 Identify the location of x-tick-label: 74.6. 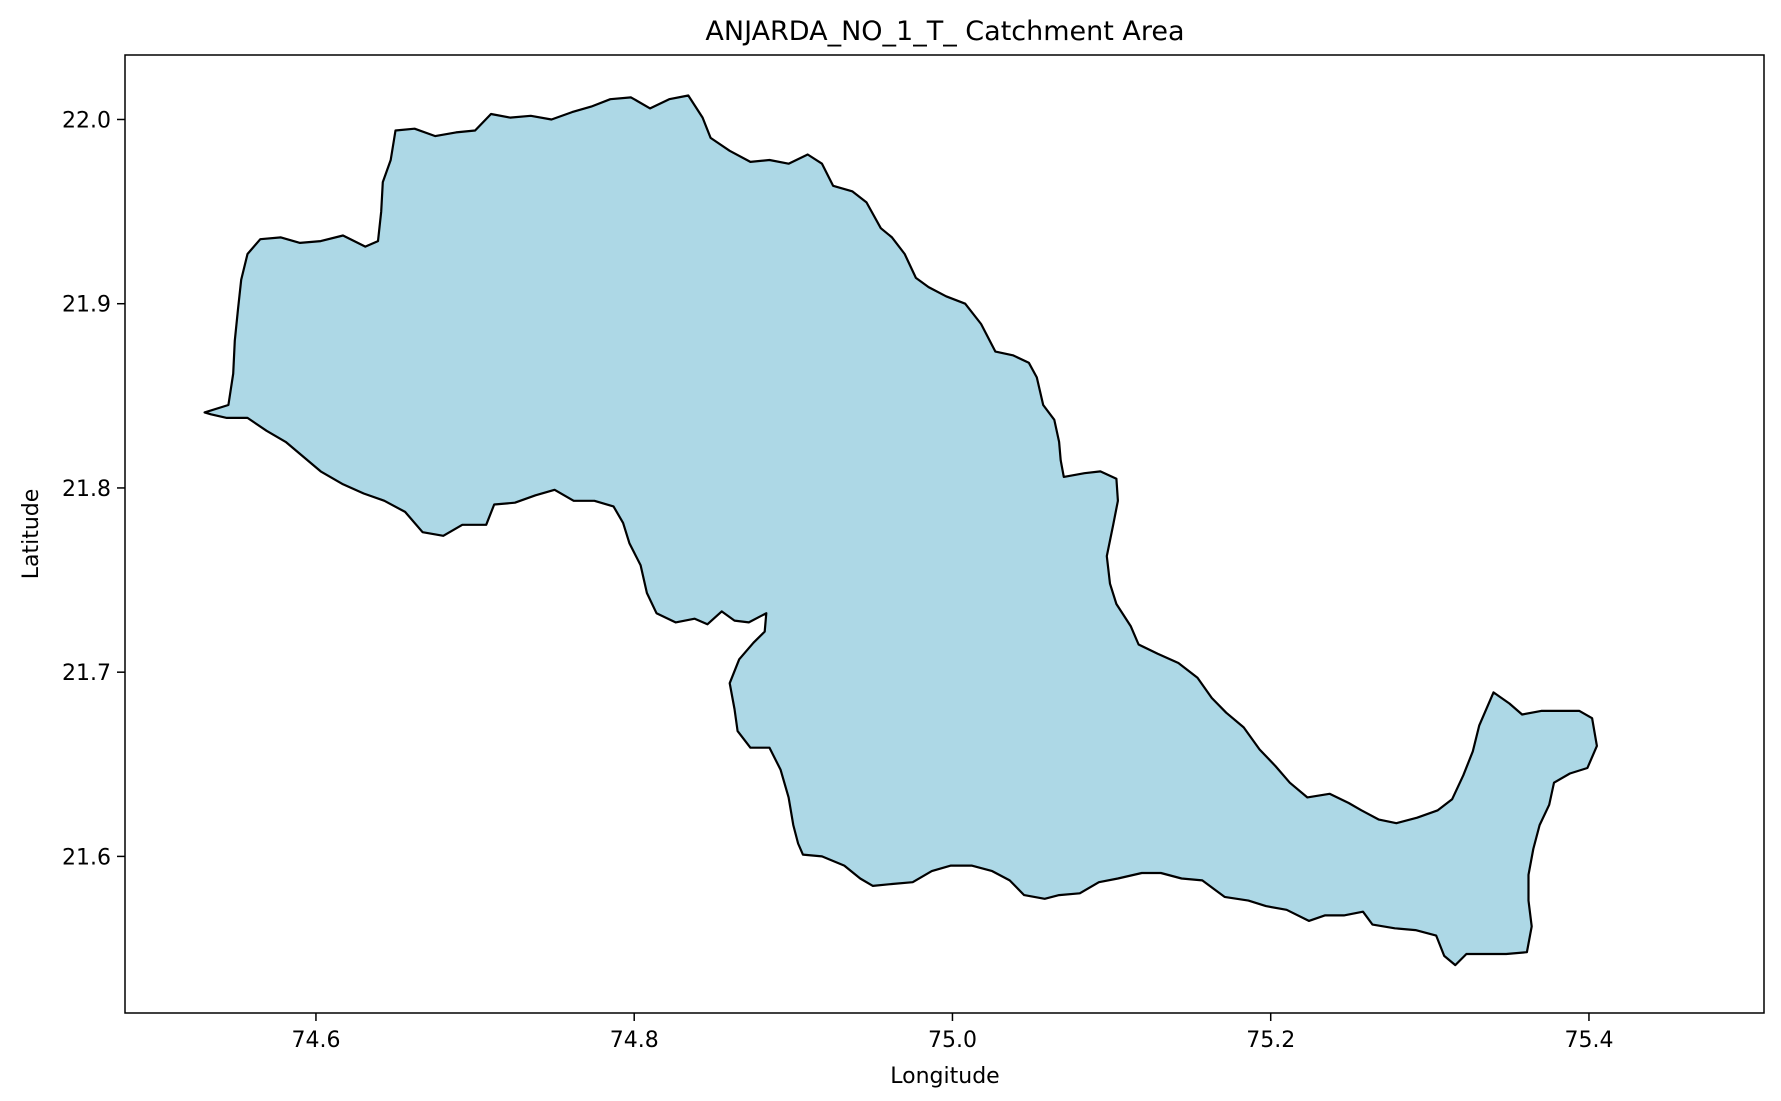
(315, 1040).